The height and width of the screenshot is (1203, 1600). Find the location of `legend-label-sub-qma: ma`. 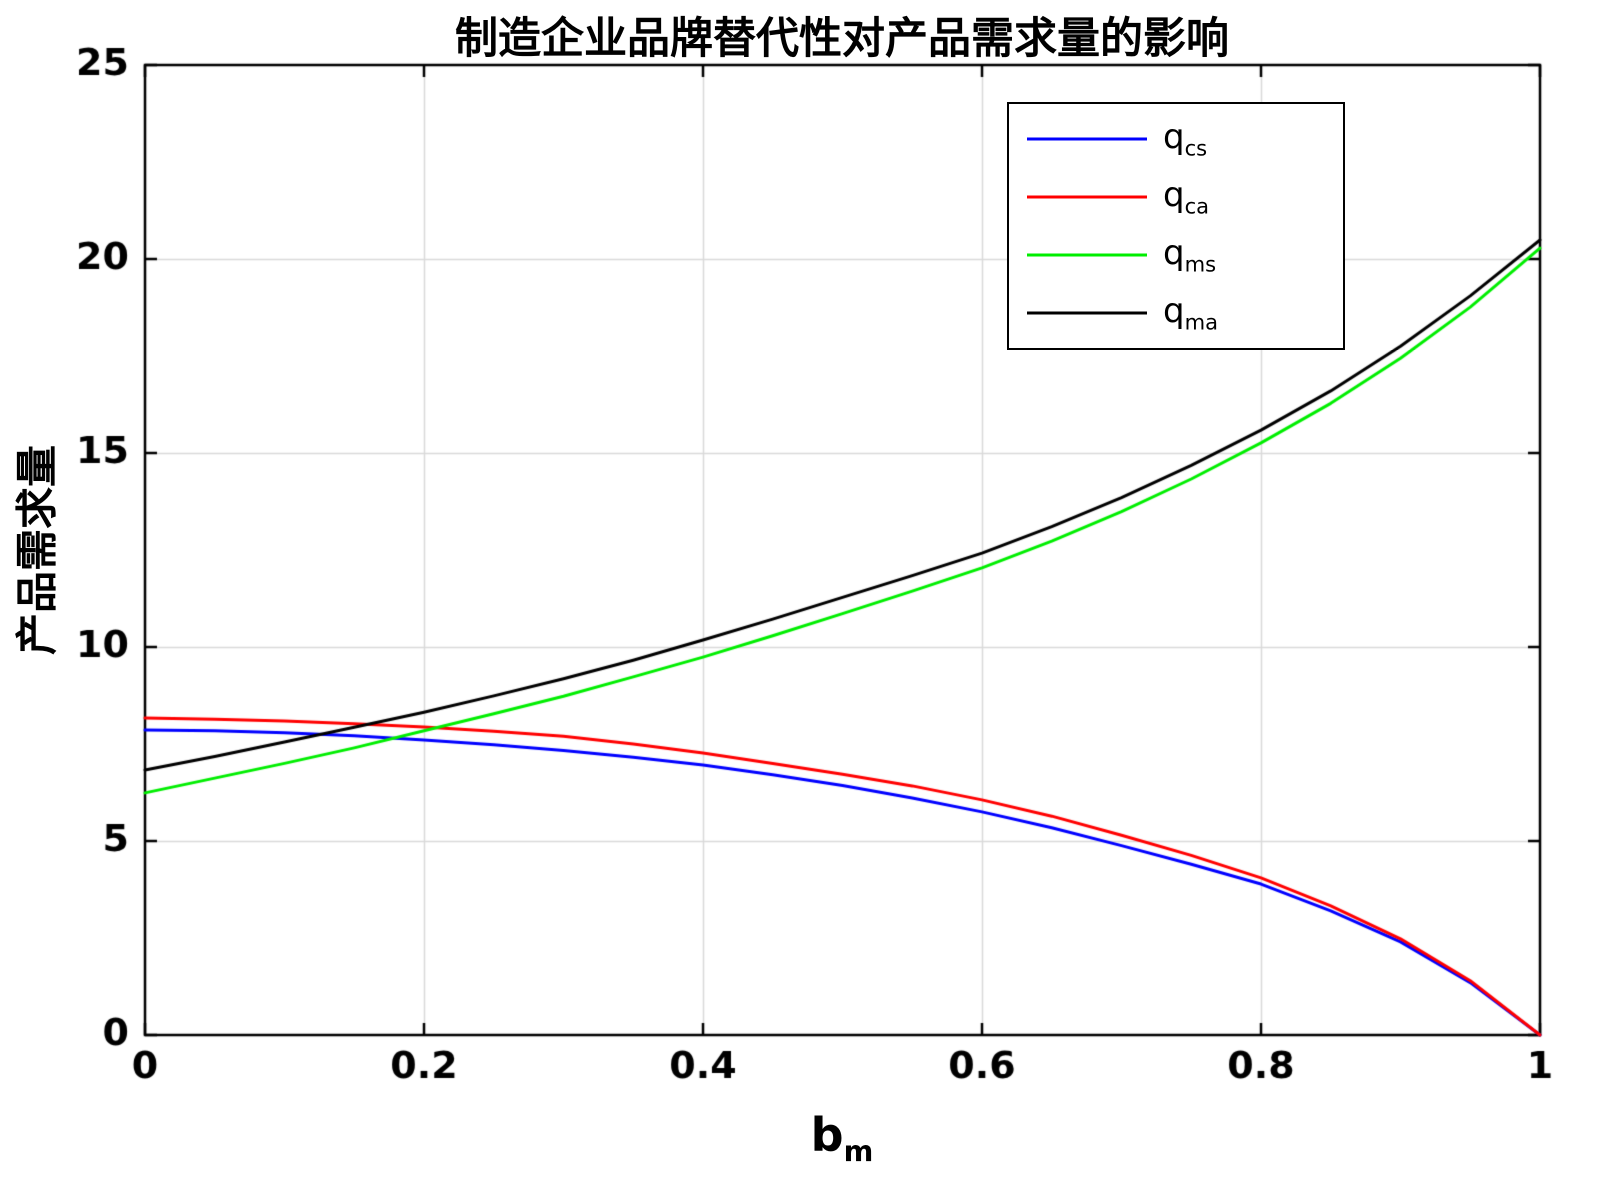

legend-label-sub-qma: ma is located at coordinates (1201, 322).